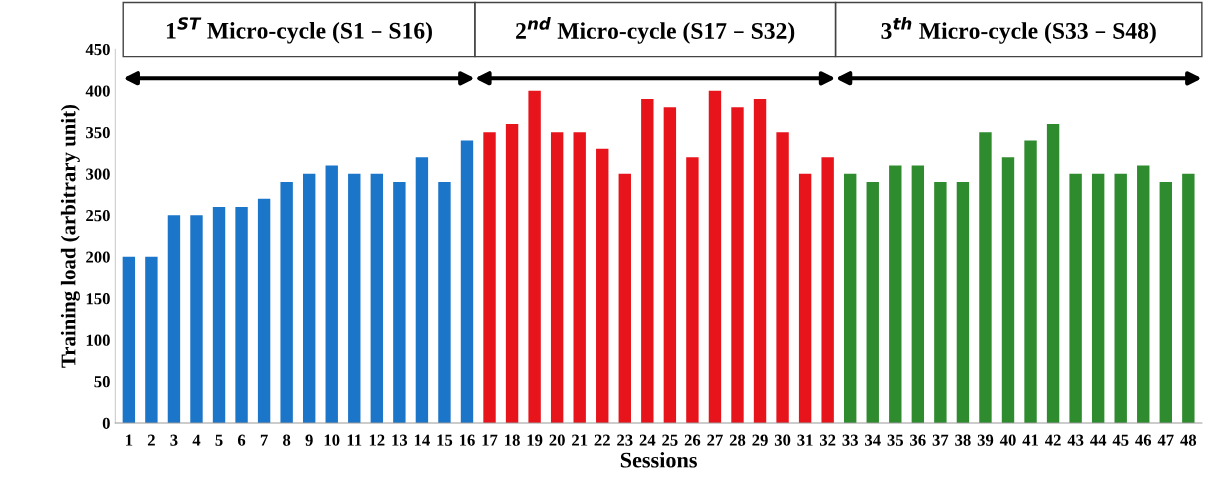  Describe the element at coordinates (1188, 440) in the screenshot. I see `x-tick-label: 48` at that location.